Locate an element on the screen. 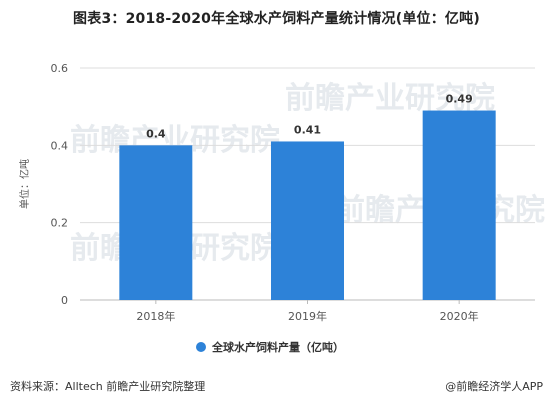  legend: 全球水产饲料产量（亿吨） is located at coordinates (270, 347).